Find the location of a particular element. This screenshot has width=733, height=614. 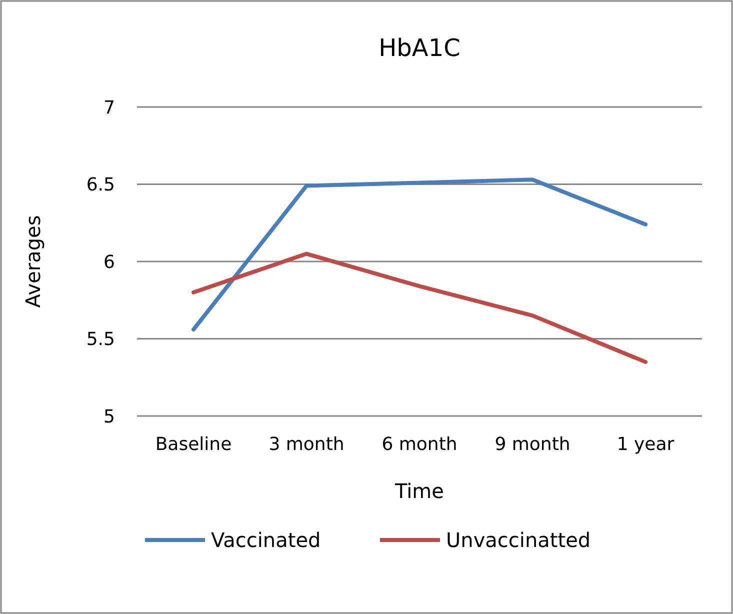

x-axis-title: Time is located at coordinates (419, 491).